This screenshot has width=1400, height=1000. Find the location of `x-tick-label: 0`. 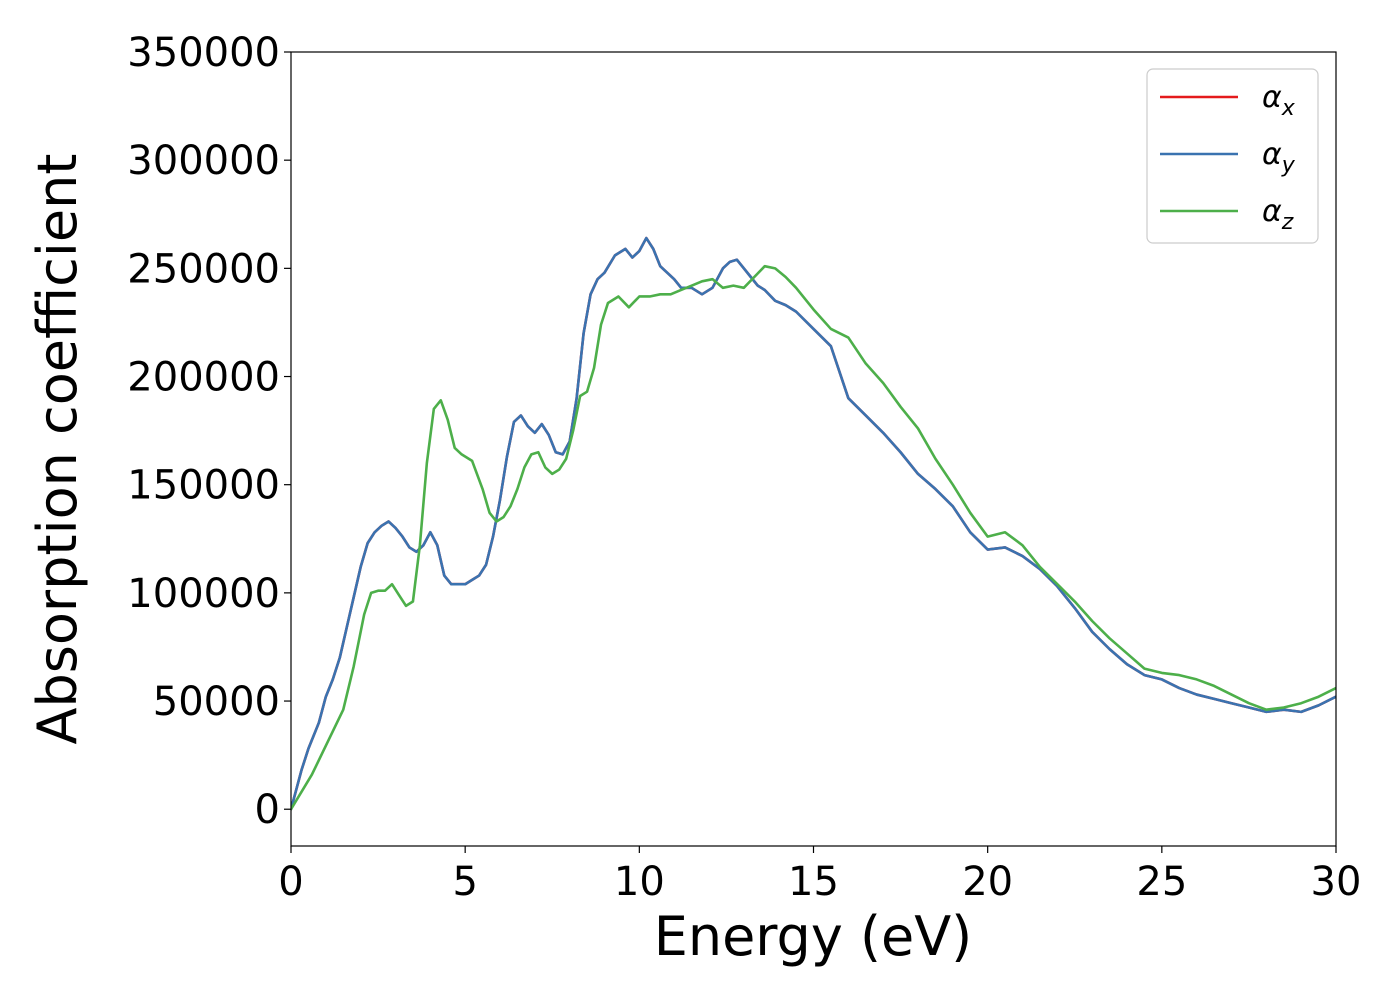

x-tick-label: 0 is located at coordinates (290, 882).